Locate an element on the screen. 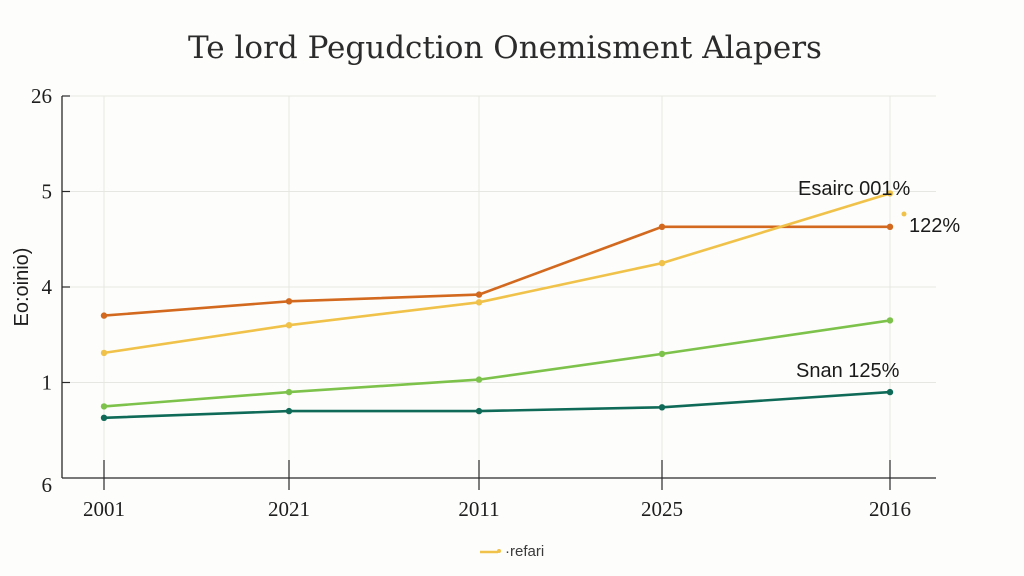  annotations: Esairc 001% 122% Snan 125% is located at coordinates (878, 280).